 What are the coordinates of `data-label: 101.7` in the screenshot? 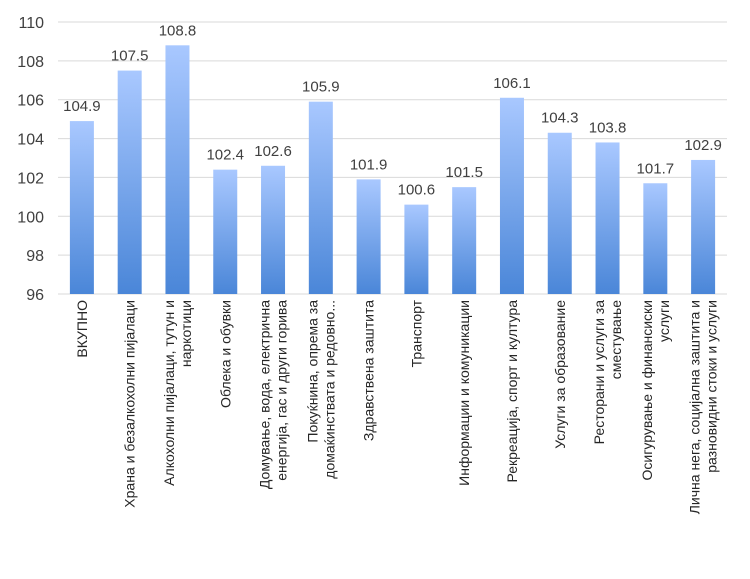 It's located at (656, 168).